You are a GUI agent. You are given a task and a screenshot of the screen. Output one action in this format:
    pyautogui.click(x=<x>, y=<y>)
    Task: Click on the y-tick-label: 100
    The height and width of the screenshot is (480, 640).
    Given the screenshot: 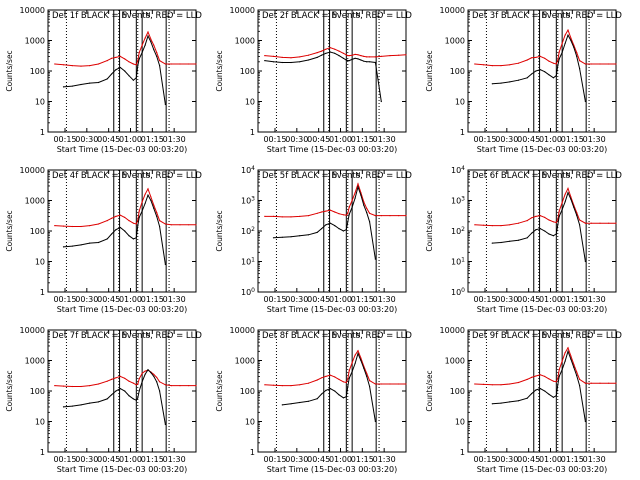 What is the action you would take?
    pyautogui.click(x=37, y=71)
    